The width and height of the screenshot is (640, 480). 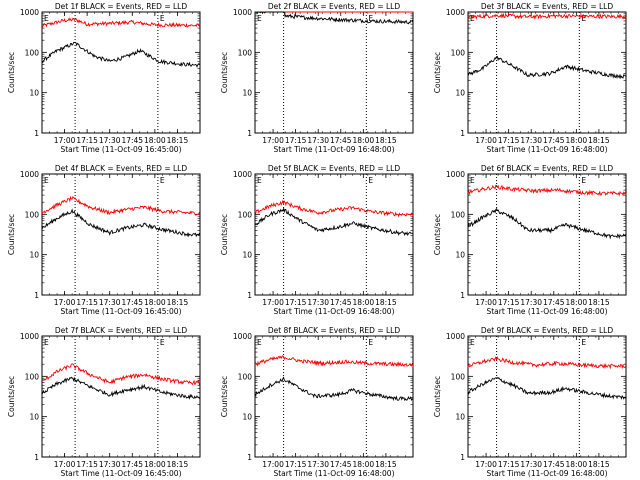 What do you see at coordinates (121, 168) in the screenshot?
I see `chart-title: Det 4f BLACK = Events, RED = LLD` at bounding box center [121, 168].